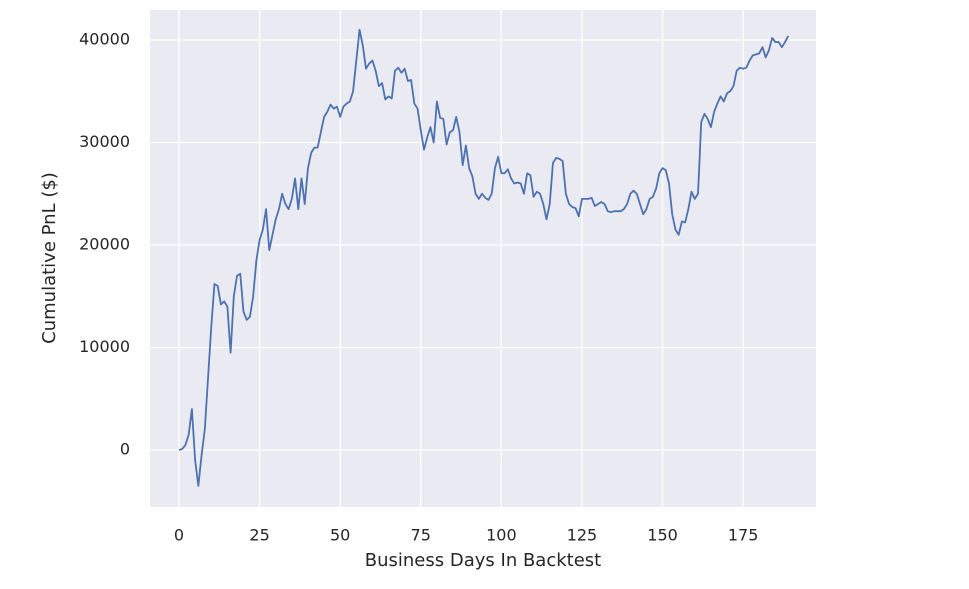 The width and height of the screenshot is (969, 589). I want to click on y-tick-label: 20000, so click(104, 244).